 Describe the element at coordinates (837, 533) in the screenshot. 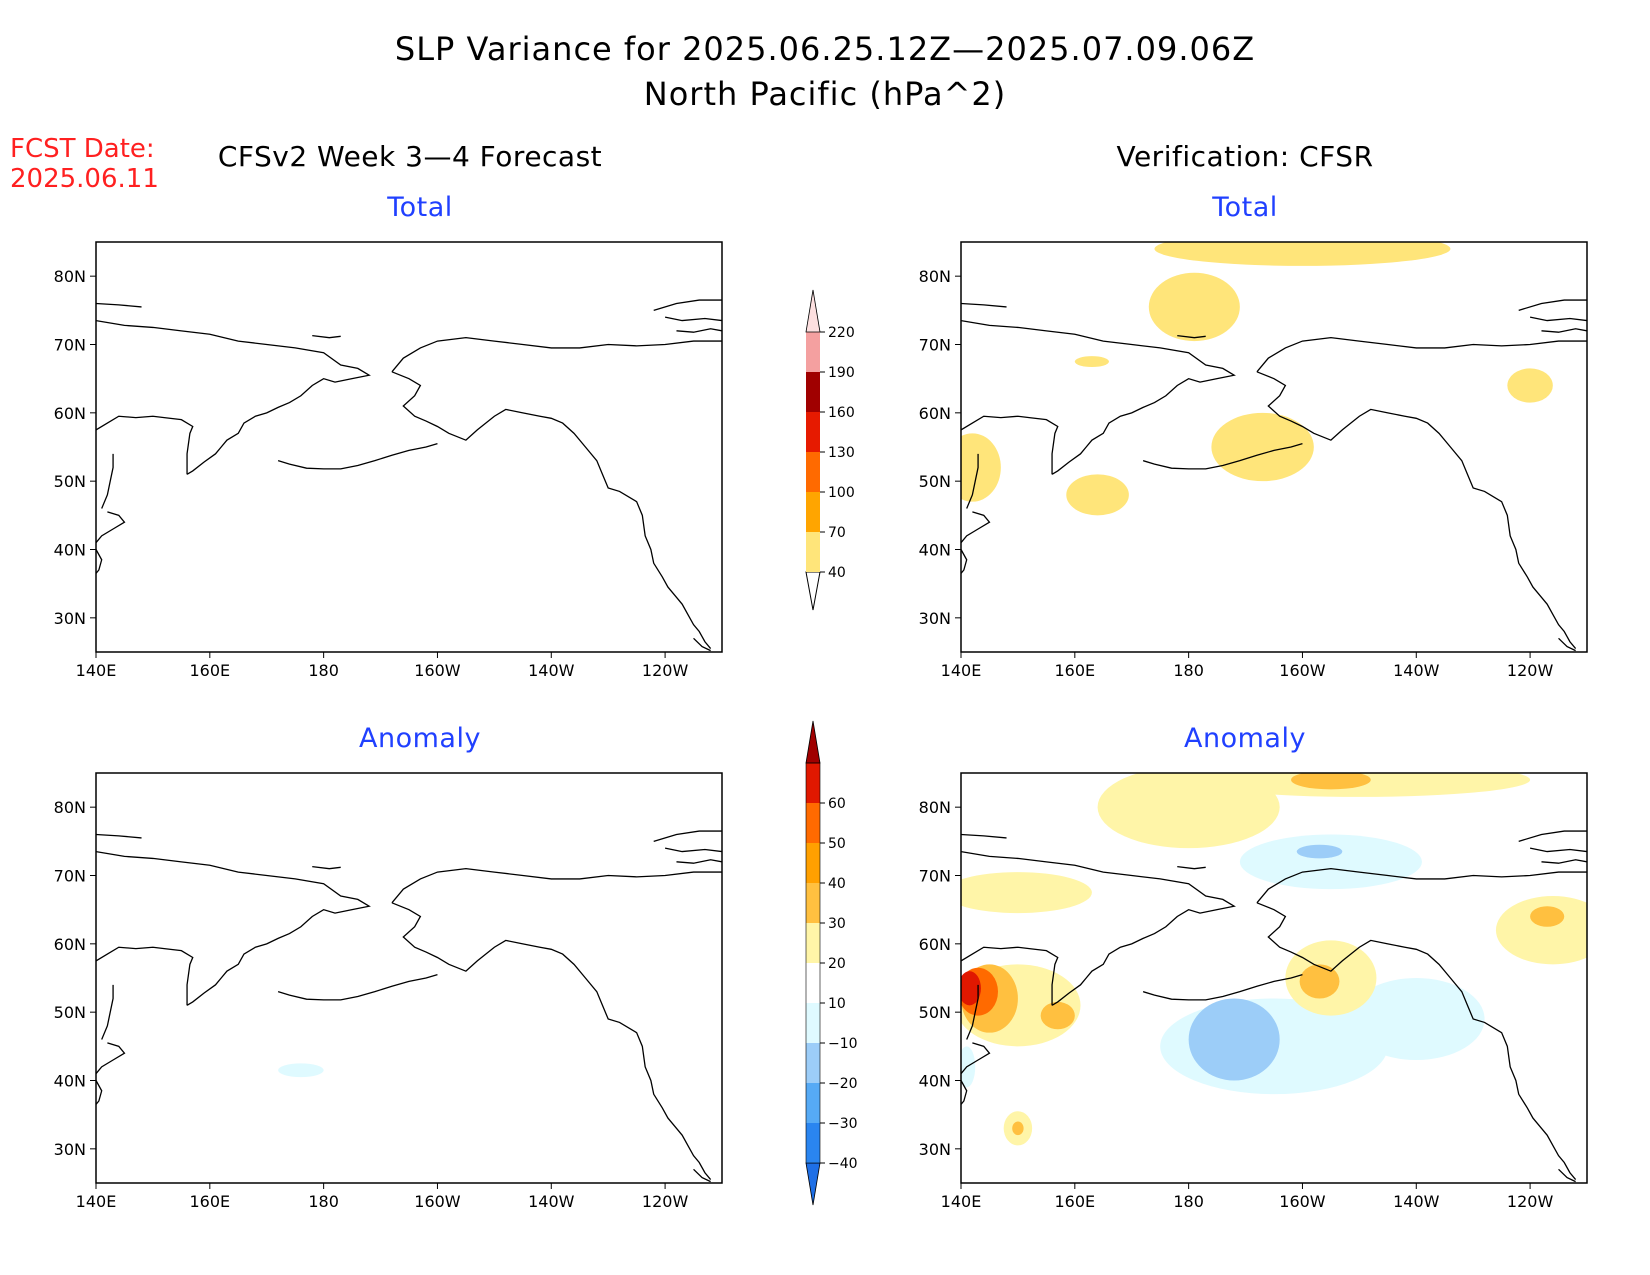

I see `colorbar-total-label: 70` at that location.